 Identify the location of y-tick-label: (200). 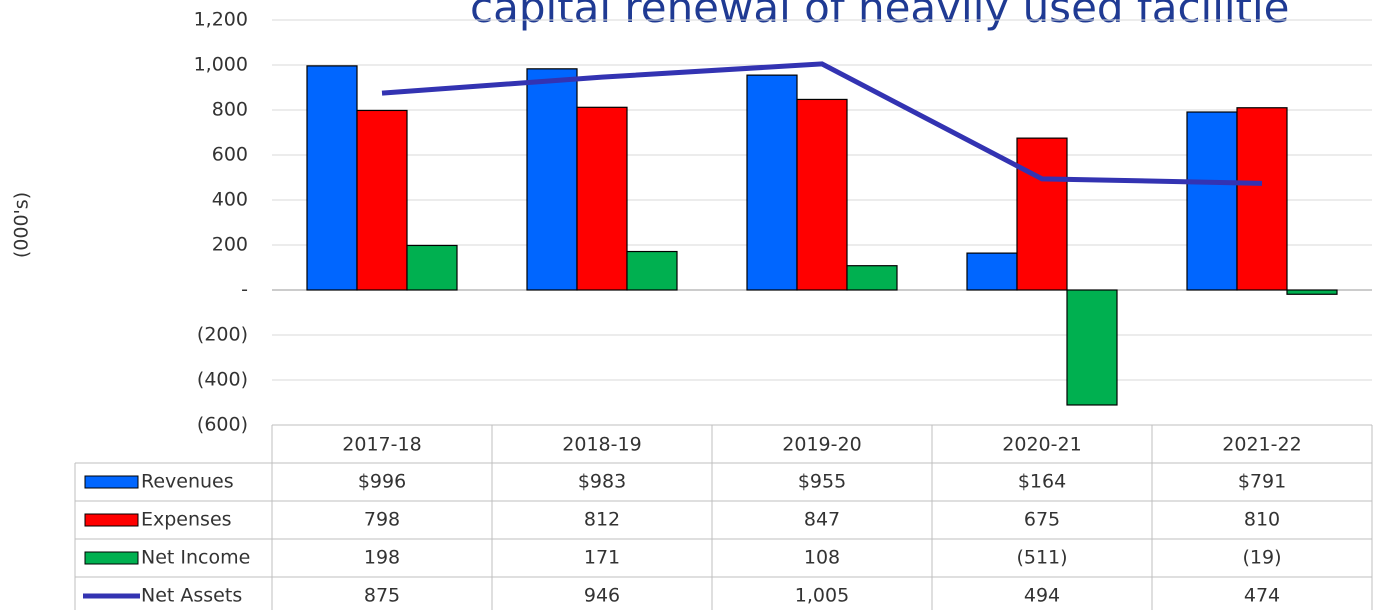
(222, 335).